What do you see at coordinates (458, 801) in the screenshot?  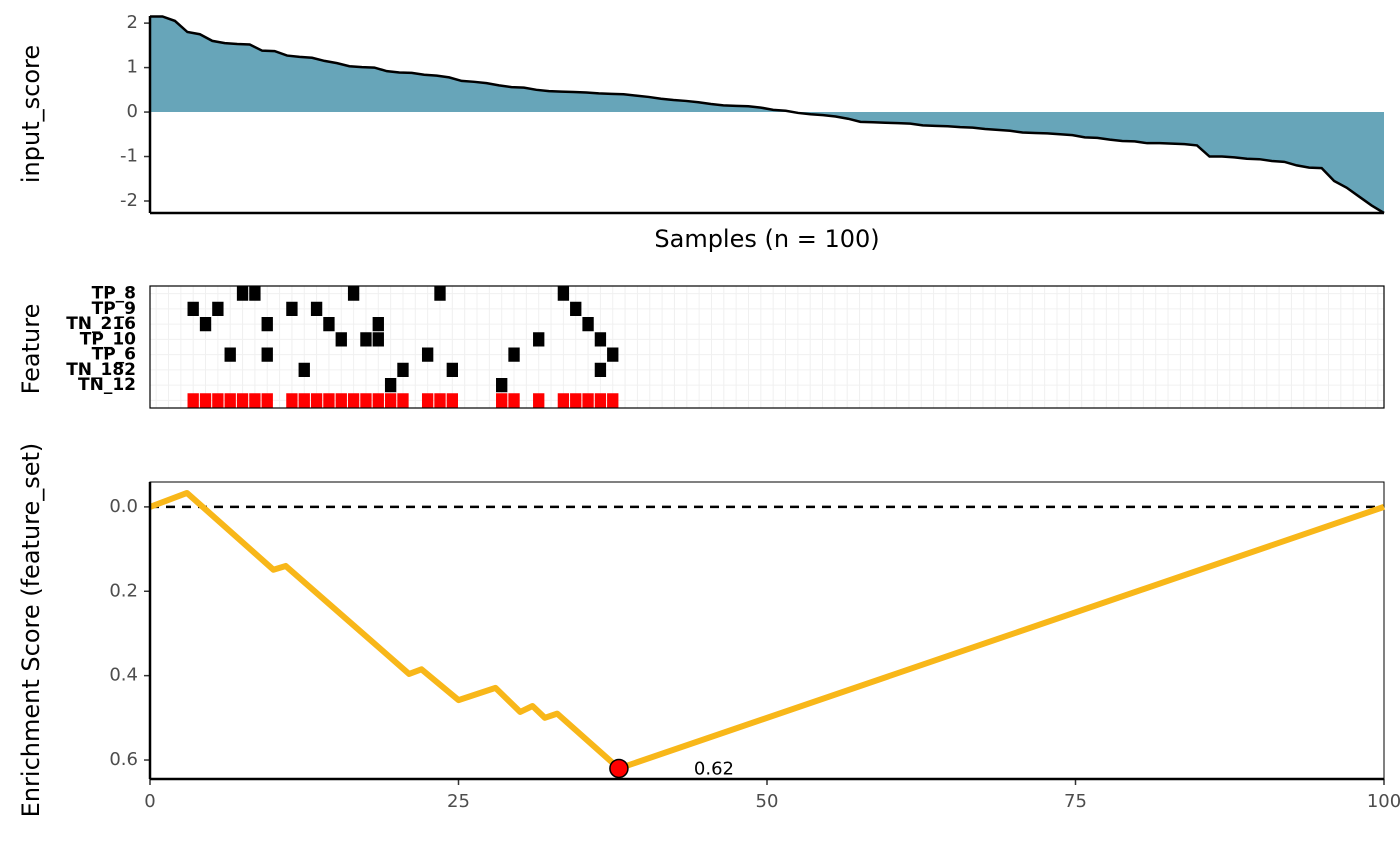 I see `x-tick-label: 25` at bounding box center [458, 801].